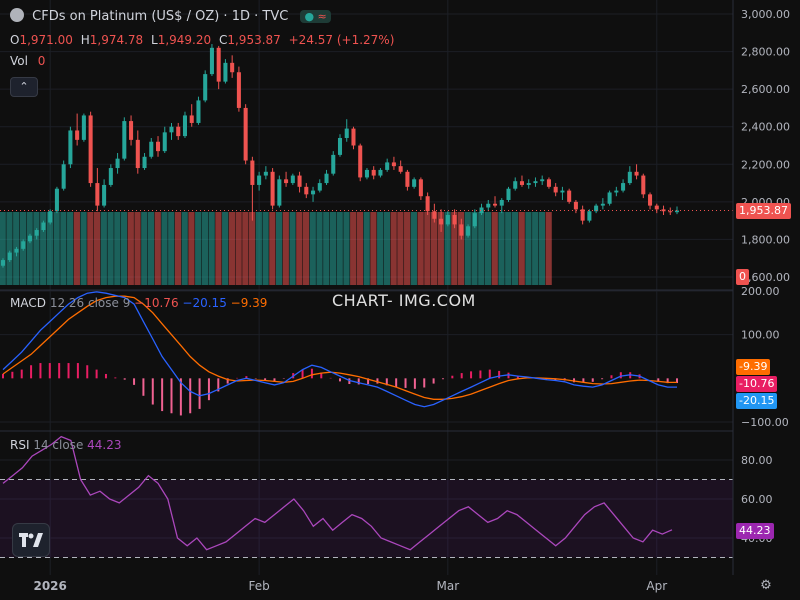 The image size is (800, 600). I want to click on tradingview-logo-icon, so click(31, 540).